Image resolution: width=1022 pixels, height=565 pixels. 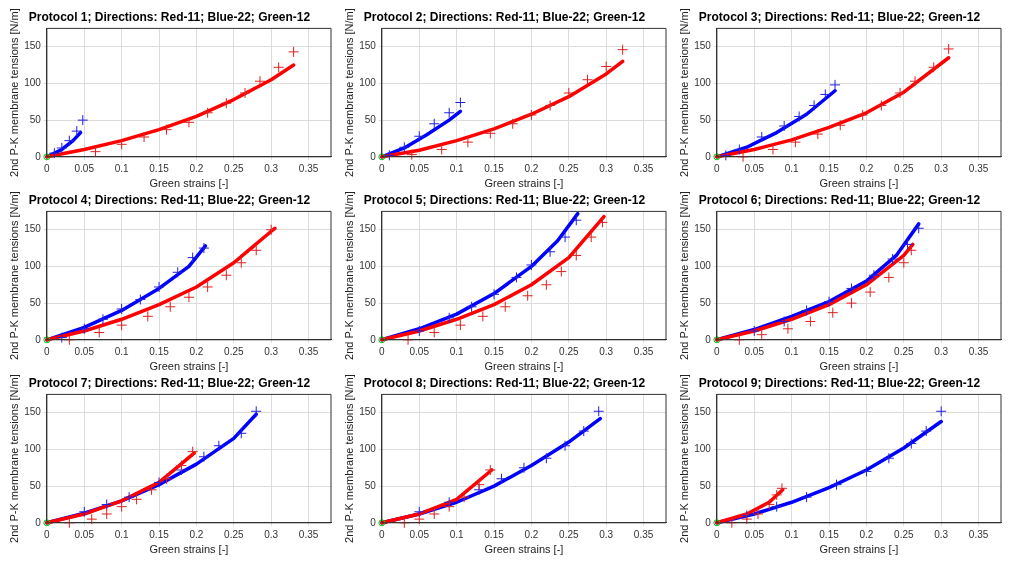 I want to click on chart-title: Protocol 4; Directions: Red-11; Blue-22; Green-12, so click(x=169, y=199).